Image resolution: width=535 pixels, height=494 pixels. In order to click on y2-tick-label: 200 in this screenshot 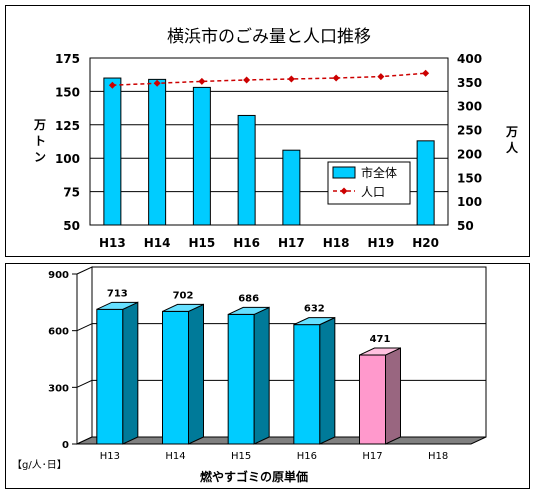, I will do `click(469, 154)`.